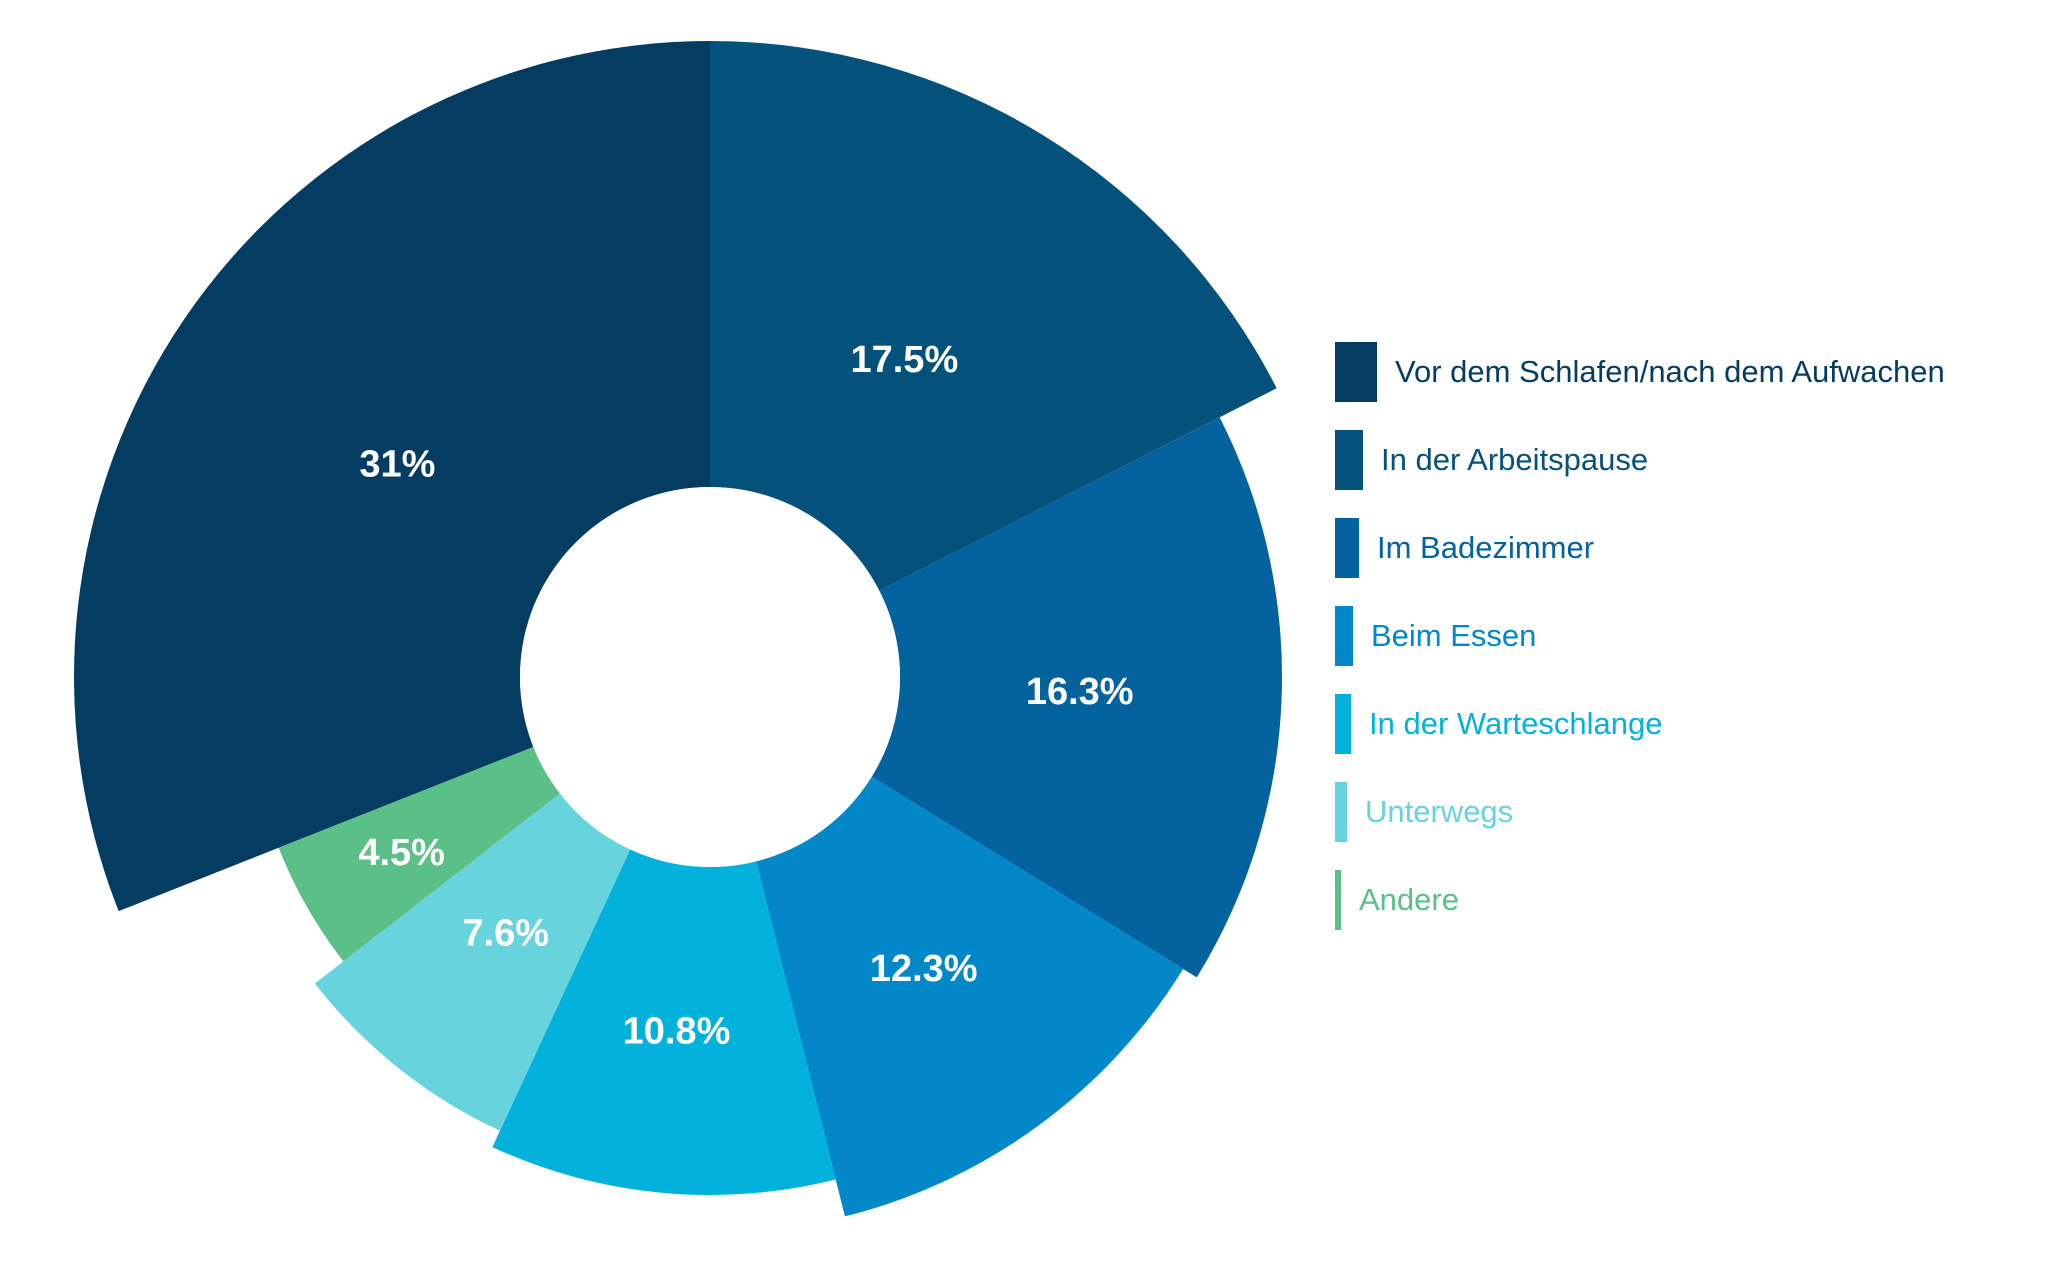 The width and height of the screenshot is (2048, 1266). What do you see at coordinates (1486, 547) in the screenshot?
I see `legend-label: Im Badezimmer` at bounding box center [1486, 547].